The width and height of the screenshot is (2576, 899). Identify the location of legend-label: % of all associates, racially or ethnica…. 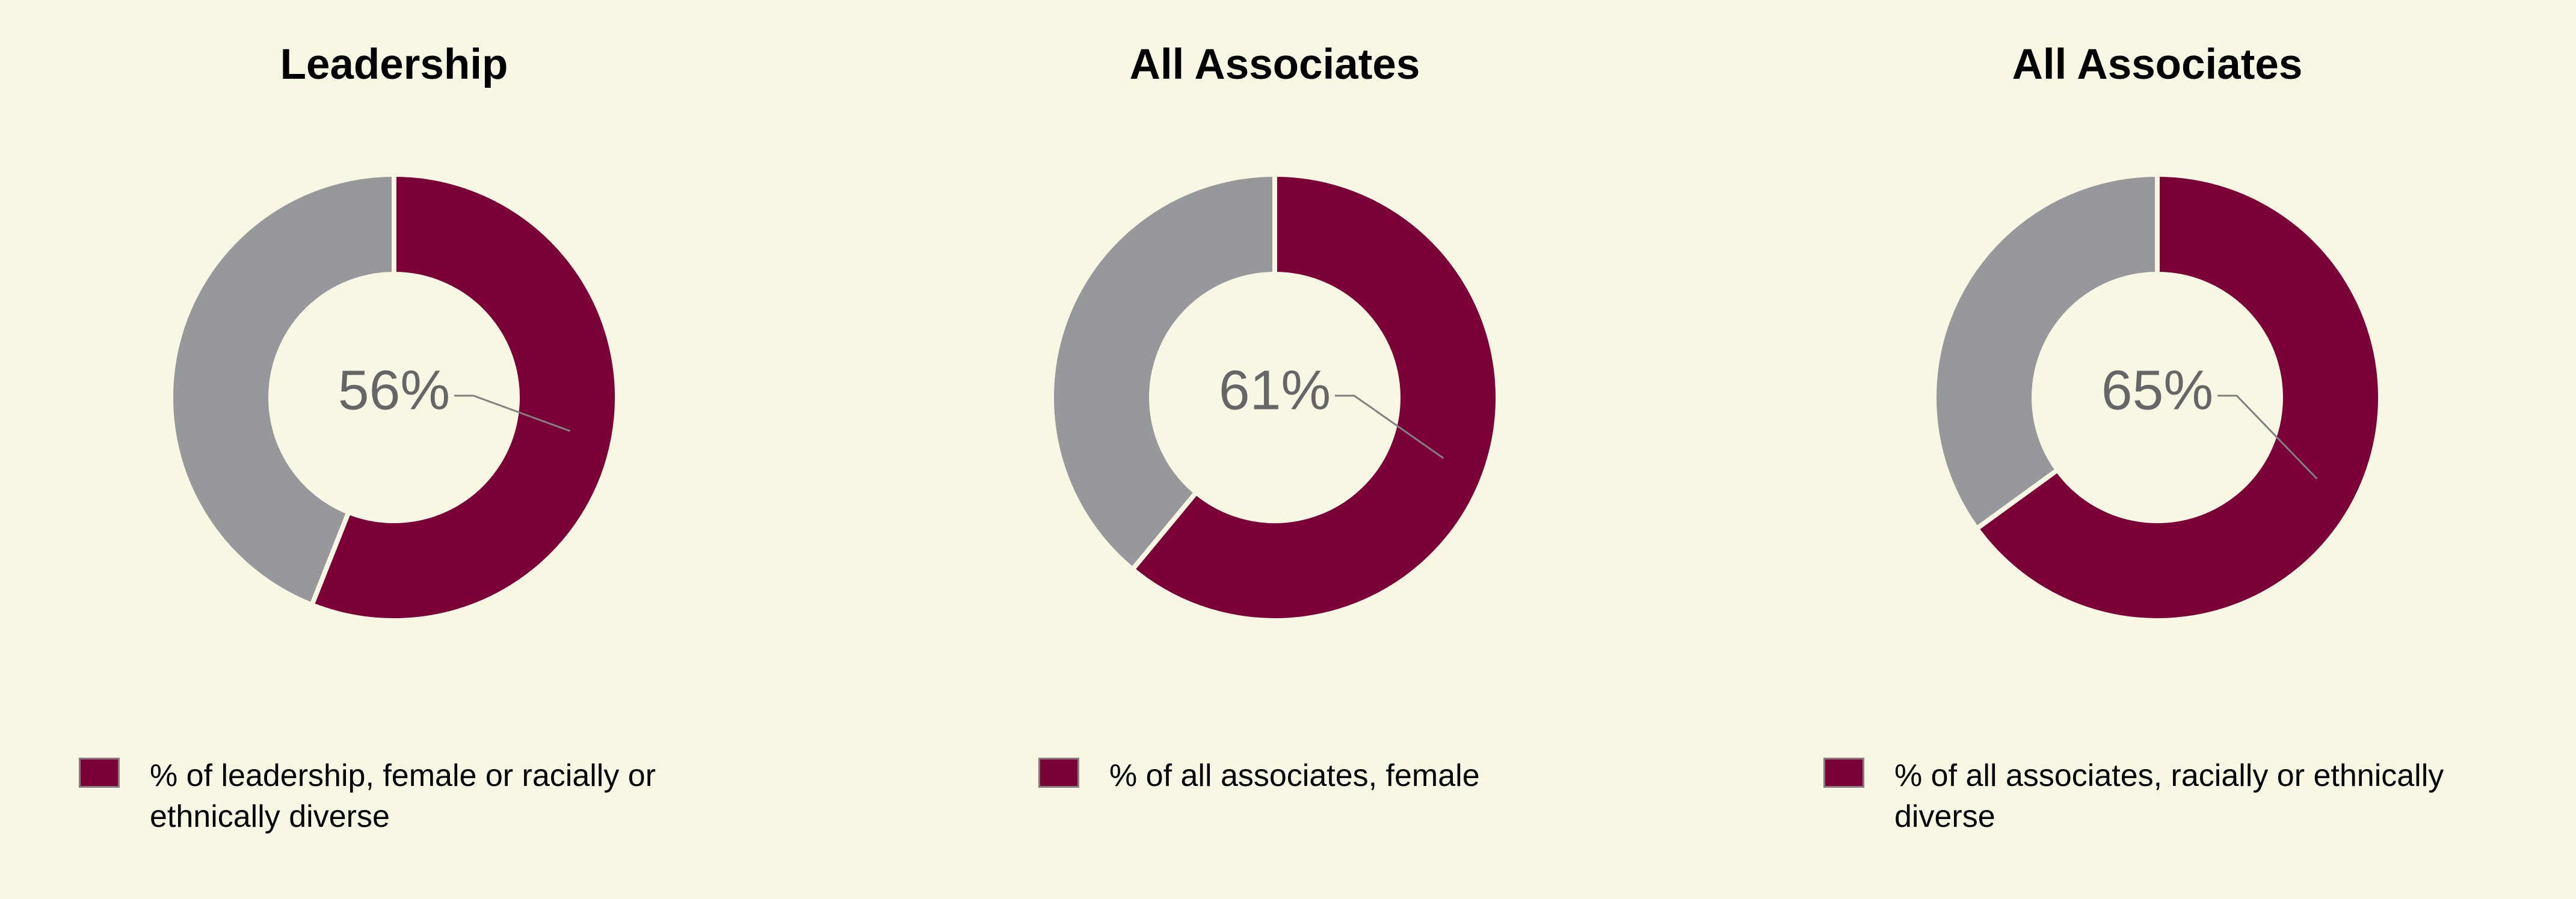
(2169, 796).